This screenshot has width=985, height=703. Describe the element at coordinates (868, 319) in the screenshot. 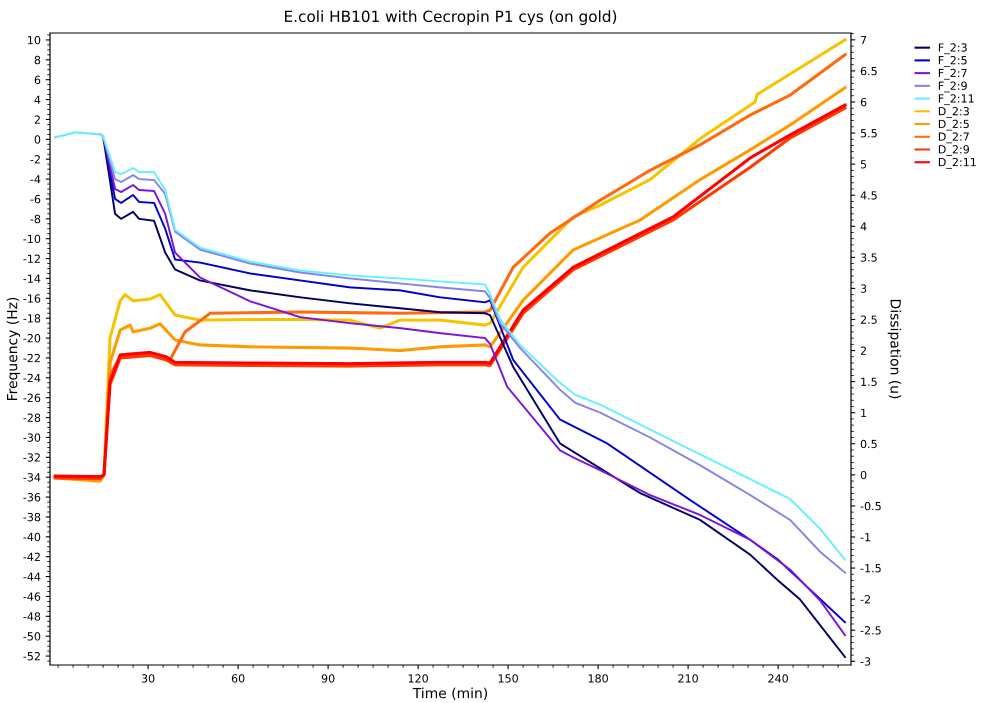

I see `y2-tick-label: 2.5` at that location.